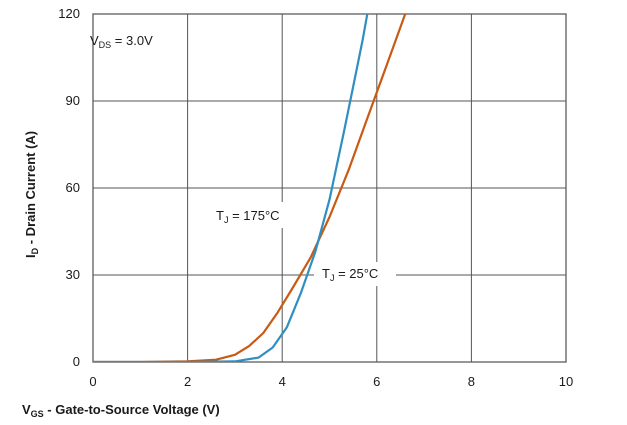 The image size is (627, 425). I want to click on x-axis-title: VGS - Gate-to-Source Voltage (V), so click(121, 410).